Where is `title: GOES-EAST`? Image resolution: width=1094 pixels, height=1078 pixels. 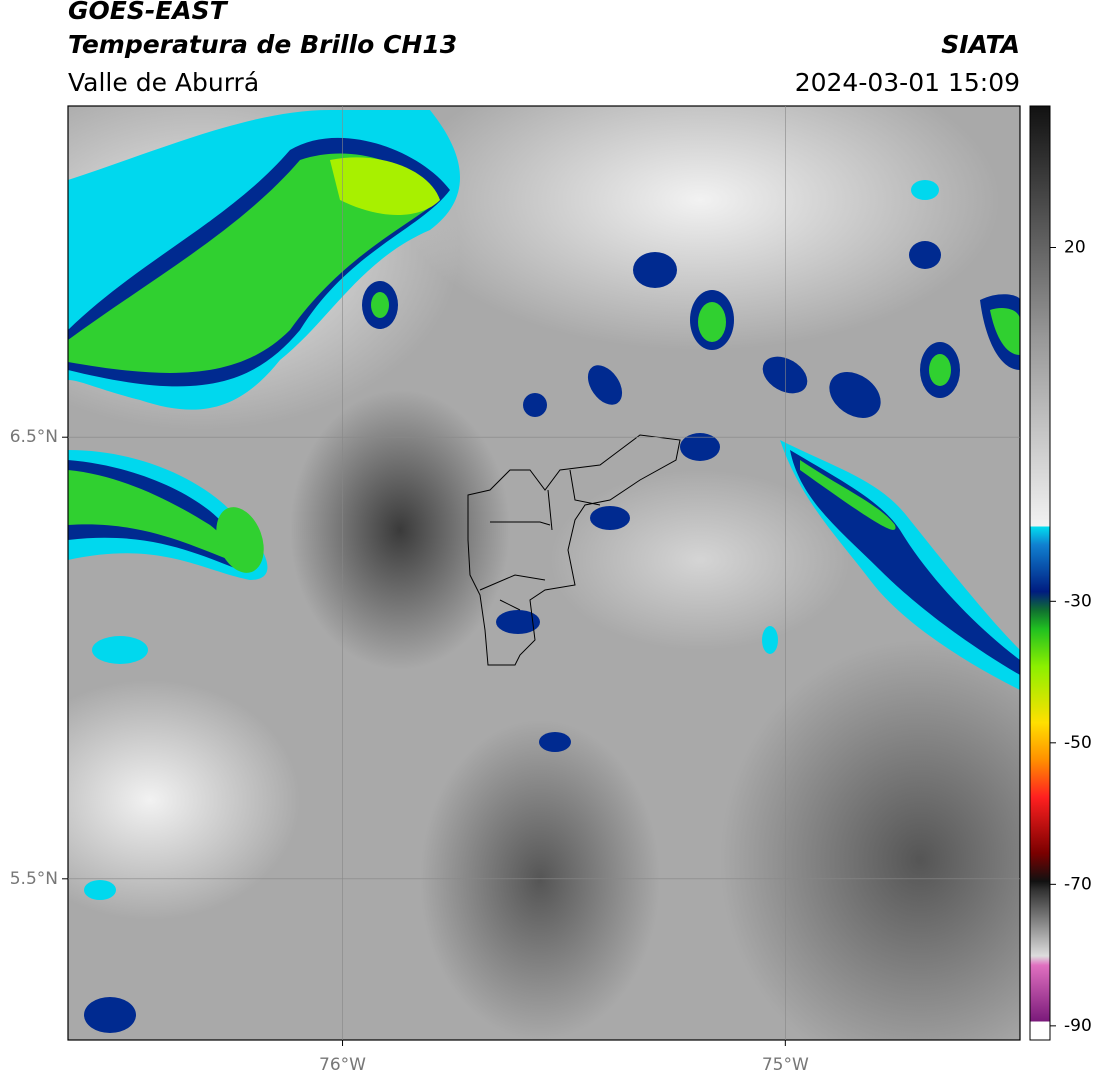 title: GOES-EAST is located at coordinates (147, 12).